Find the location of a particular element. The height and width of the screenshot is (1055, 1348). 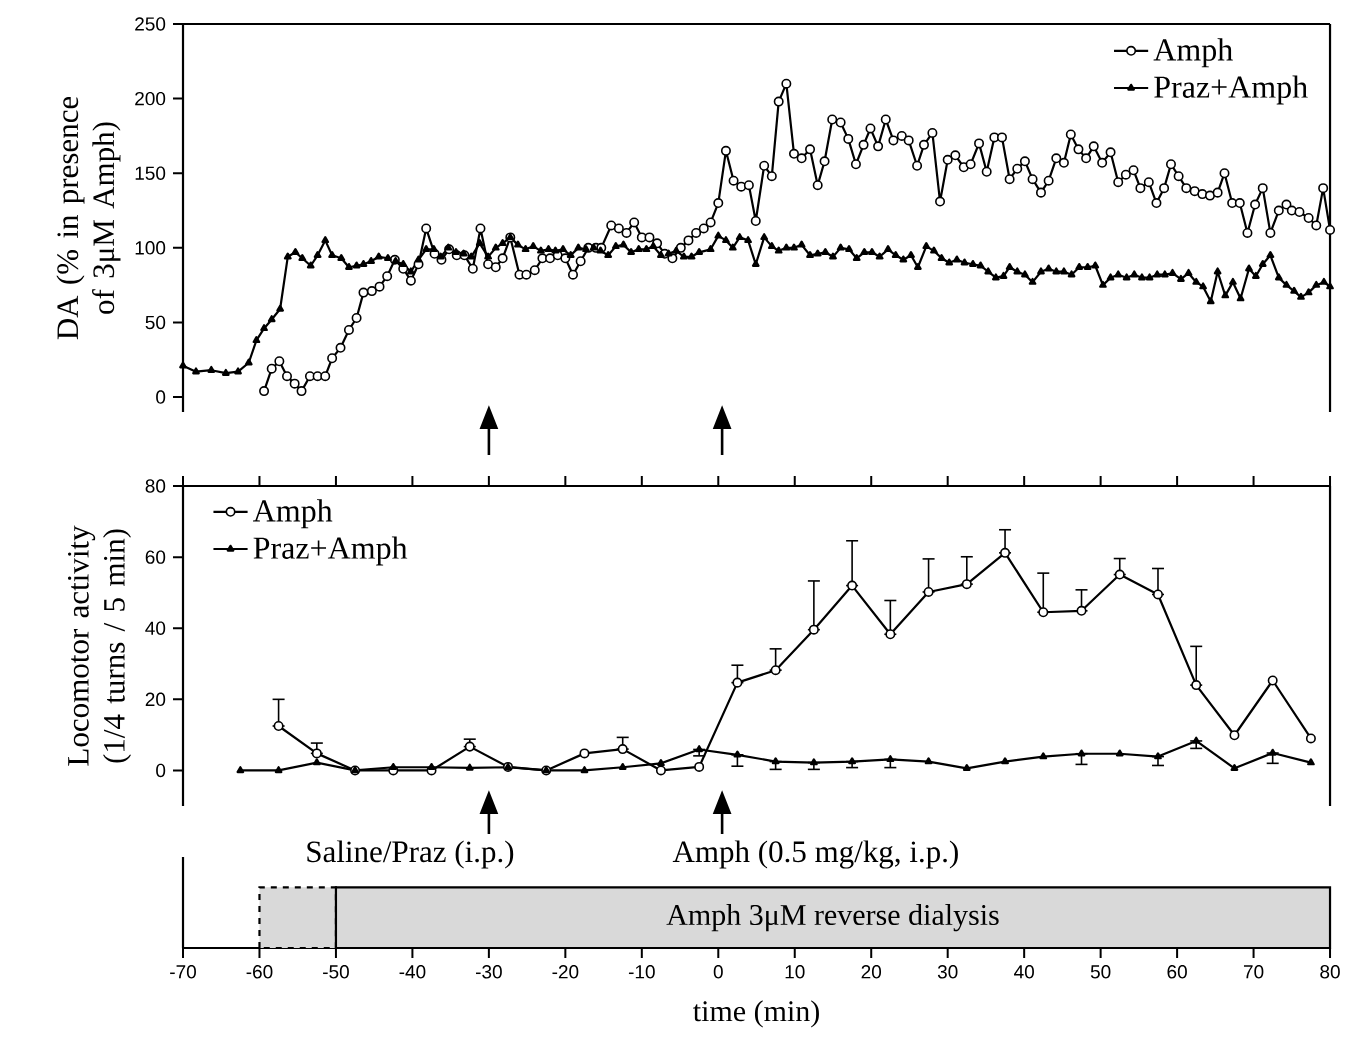

x-tick-label: 0 is located at coordinates (718, 972).